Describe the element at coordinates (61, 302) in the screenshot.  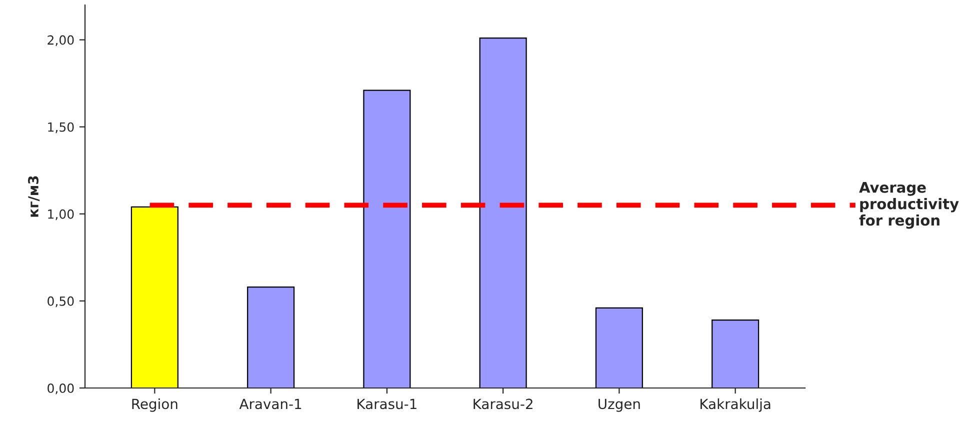
I see `y-tick-label: 0,50` at that location.